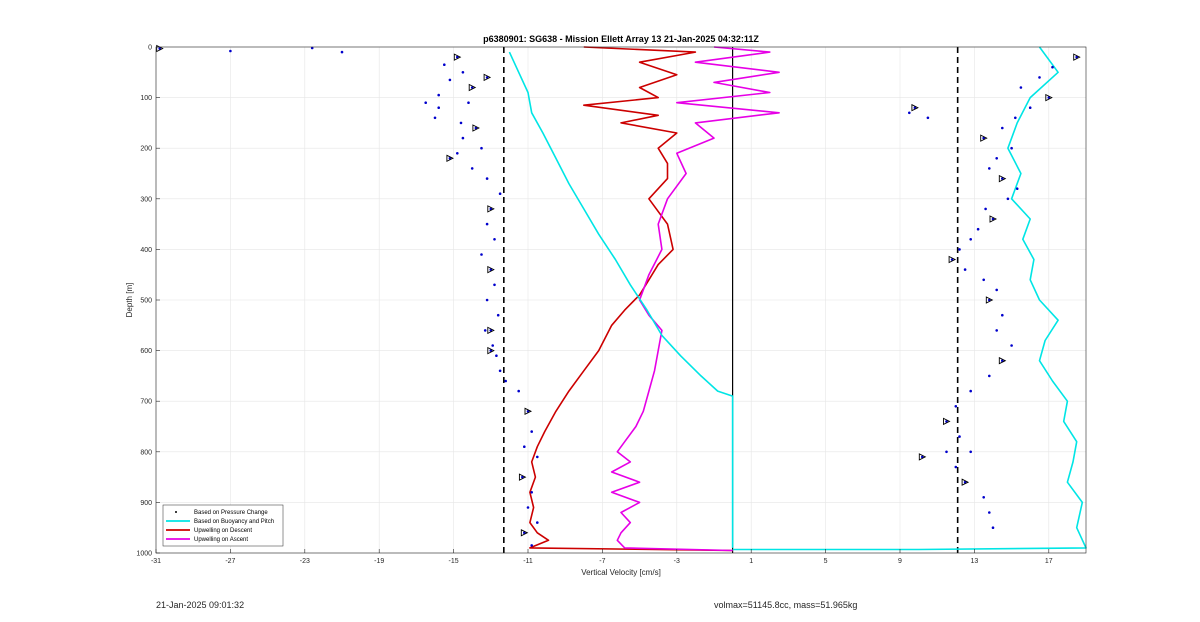  Describe the element at coordinates (200, 605) in the screenshot. I see `footer-timestamp: 21-Jan-2025 09:01:32` at that location.